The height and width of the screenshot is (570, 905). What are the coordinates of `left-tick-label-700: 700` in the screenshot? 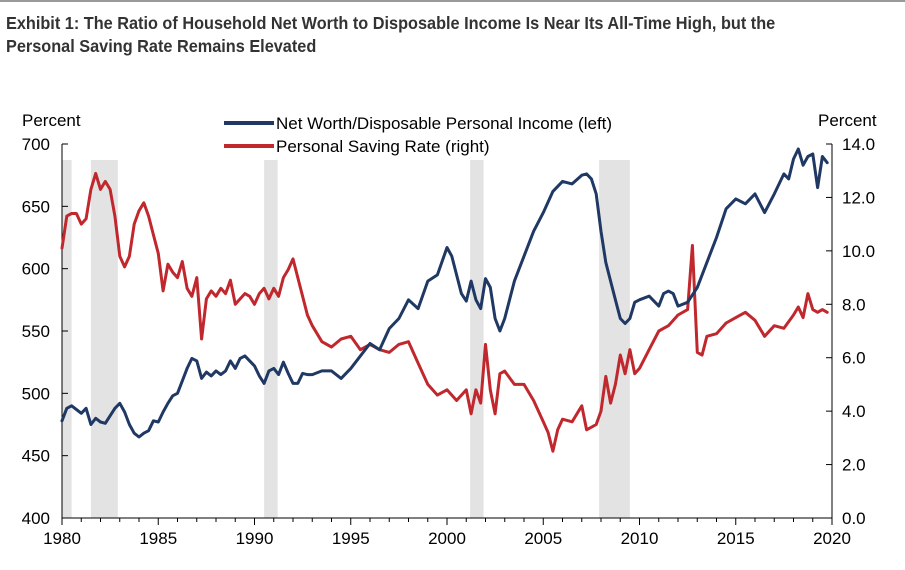 It's located at (36, 144).